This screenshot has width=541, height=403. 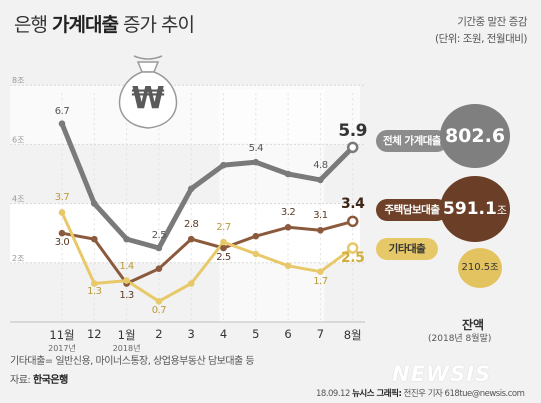 I want to click on footnote: 기타대출= 일반신용, 마이너스통장, 상업용부동산 담보대출 등, so click(x=132, y=361).